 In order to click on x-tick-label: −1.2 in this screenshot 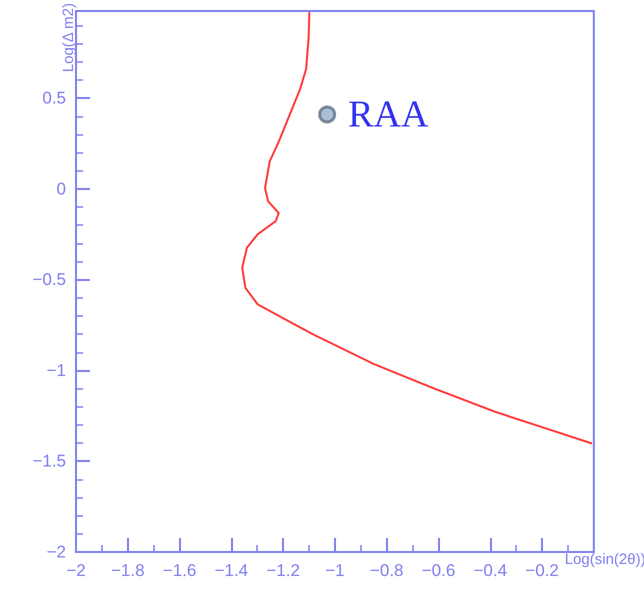, I will do `click(283, 570)`.